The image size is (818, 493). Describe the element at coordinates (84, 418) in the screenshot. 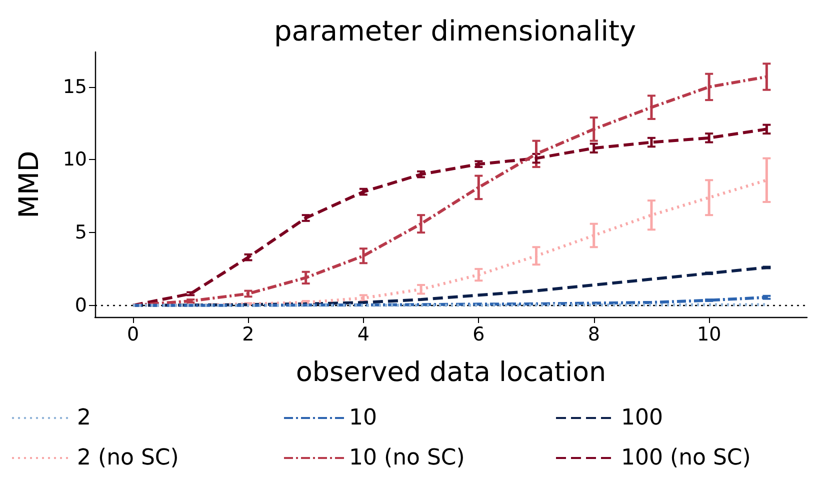

I see `legend-label: 2` at that location.